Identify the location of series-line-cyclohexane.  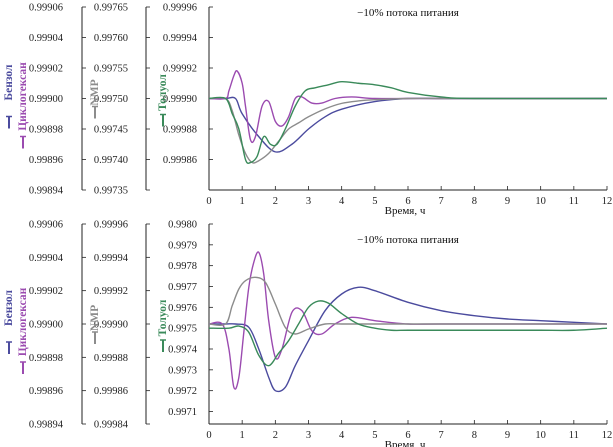
(407, 107).